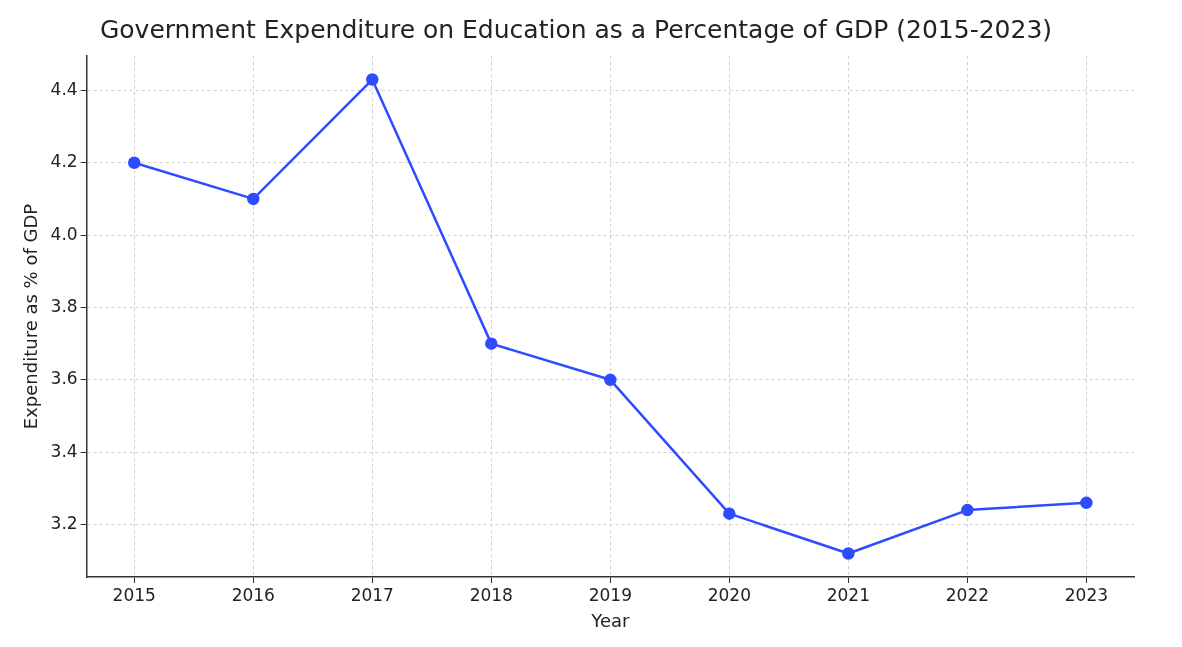 Image resolution: width=1182 pixels, height=647 pixels. What do you see at coordinates (64, 161) in the screenshot?
I see `y-tick-label: 4.2` at bounding box center [64, 161].